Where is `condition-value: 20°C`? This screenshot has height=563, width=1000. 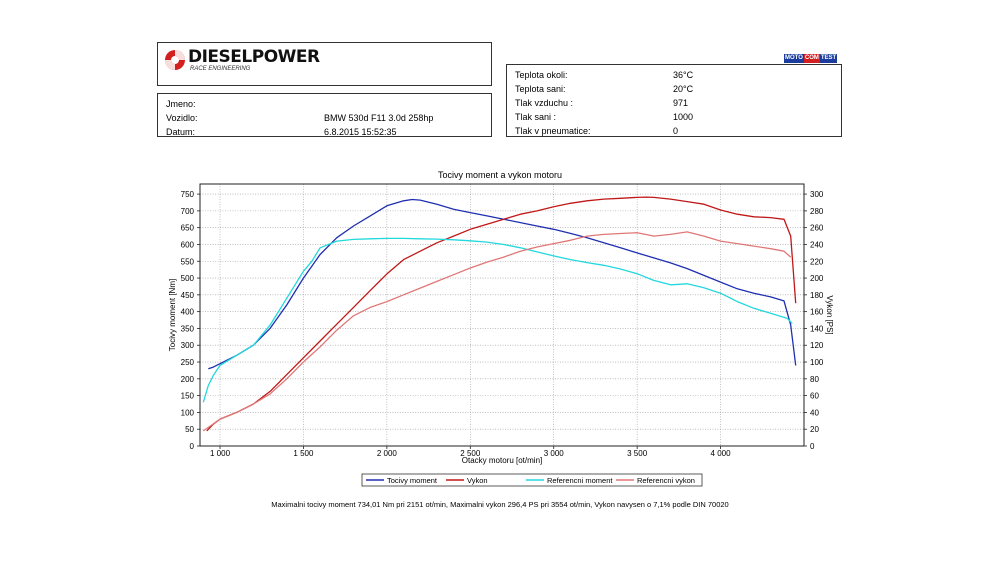
condition-value: 20°C is located at coordinates (683, 89).